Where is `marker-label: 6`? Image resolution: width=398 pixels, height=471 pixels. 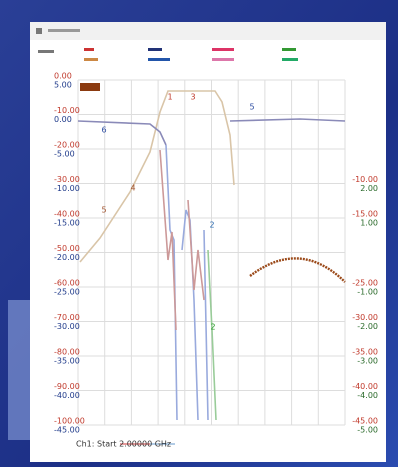 marker-label: 6 is located at coordinates (103, 130).